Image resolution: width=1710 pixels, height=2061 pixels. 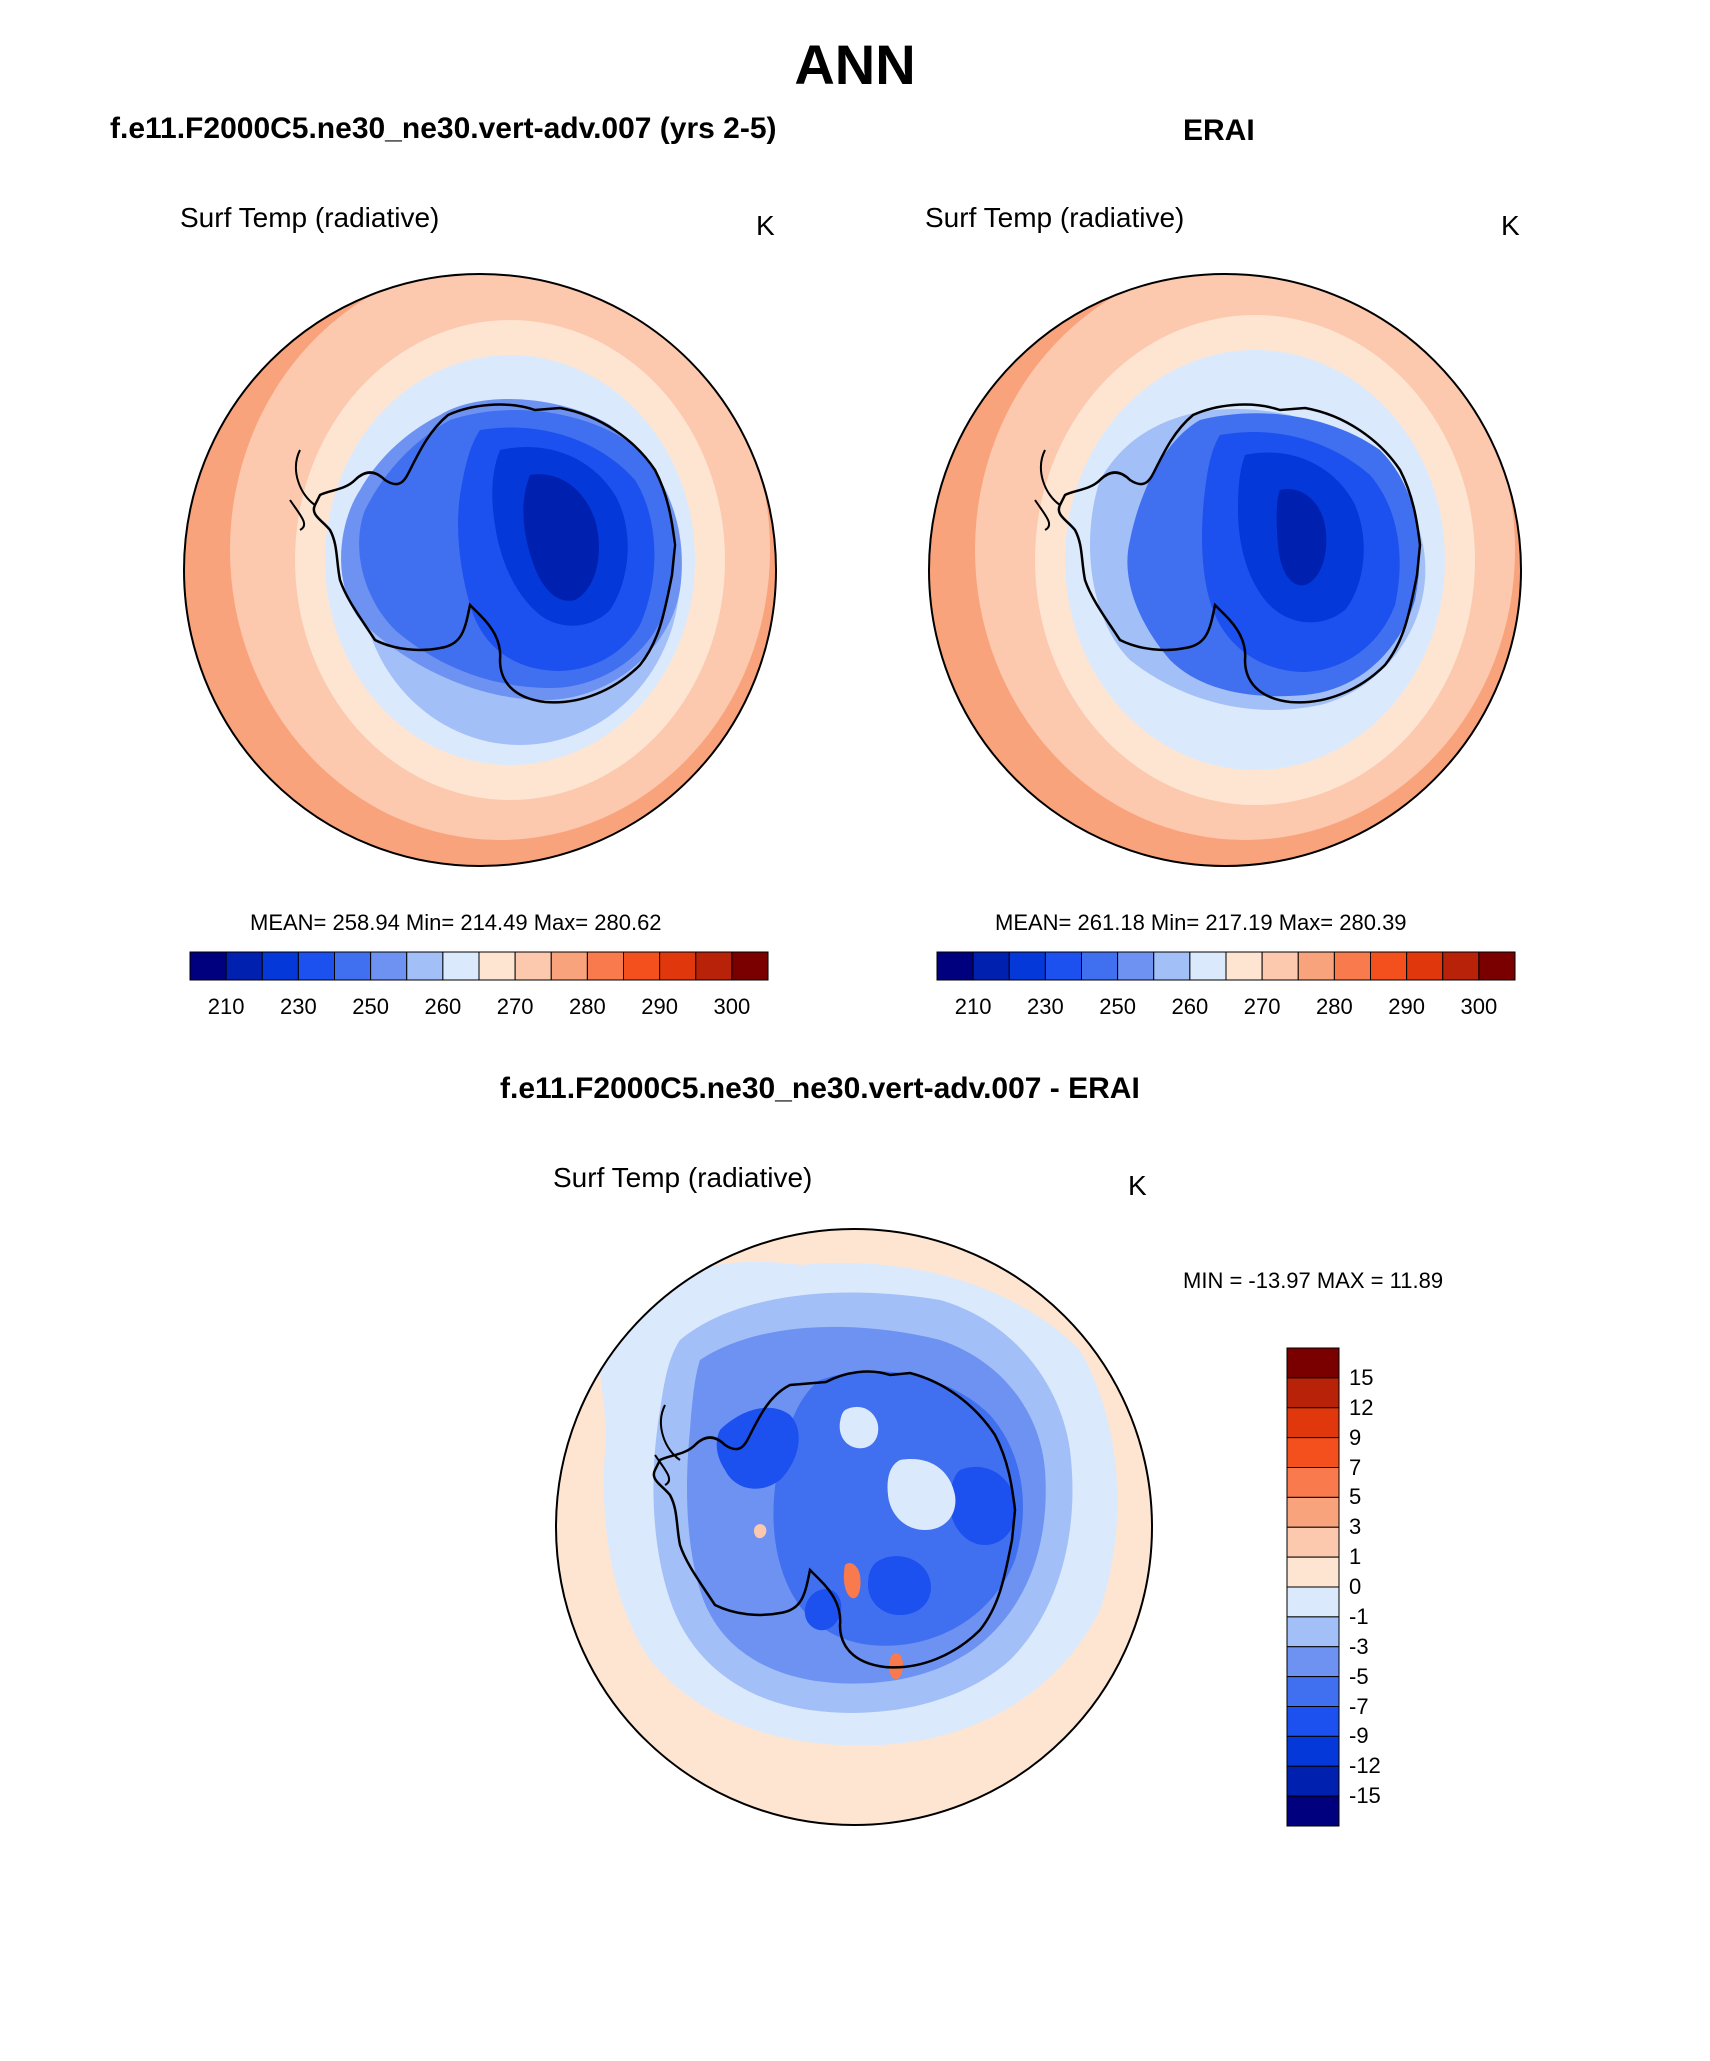 I want to click on diff-zone-pos5, so click(x=896, y=1666).